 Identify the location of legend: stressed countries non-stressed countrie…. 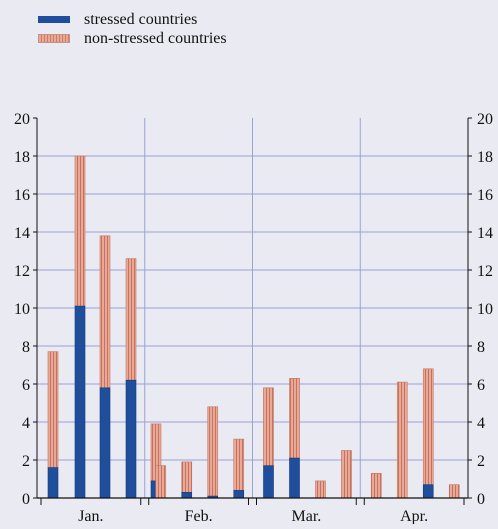
(132, 29).